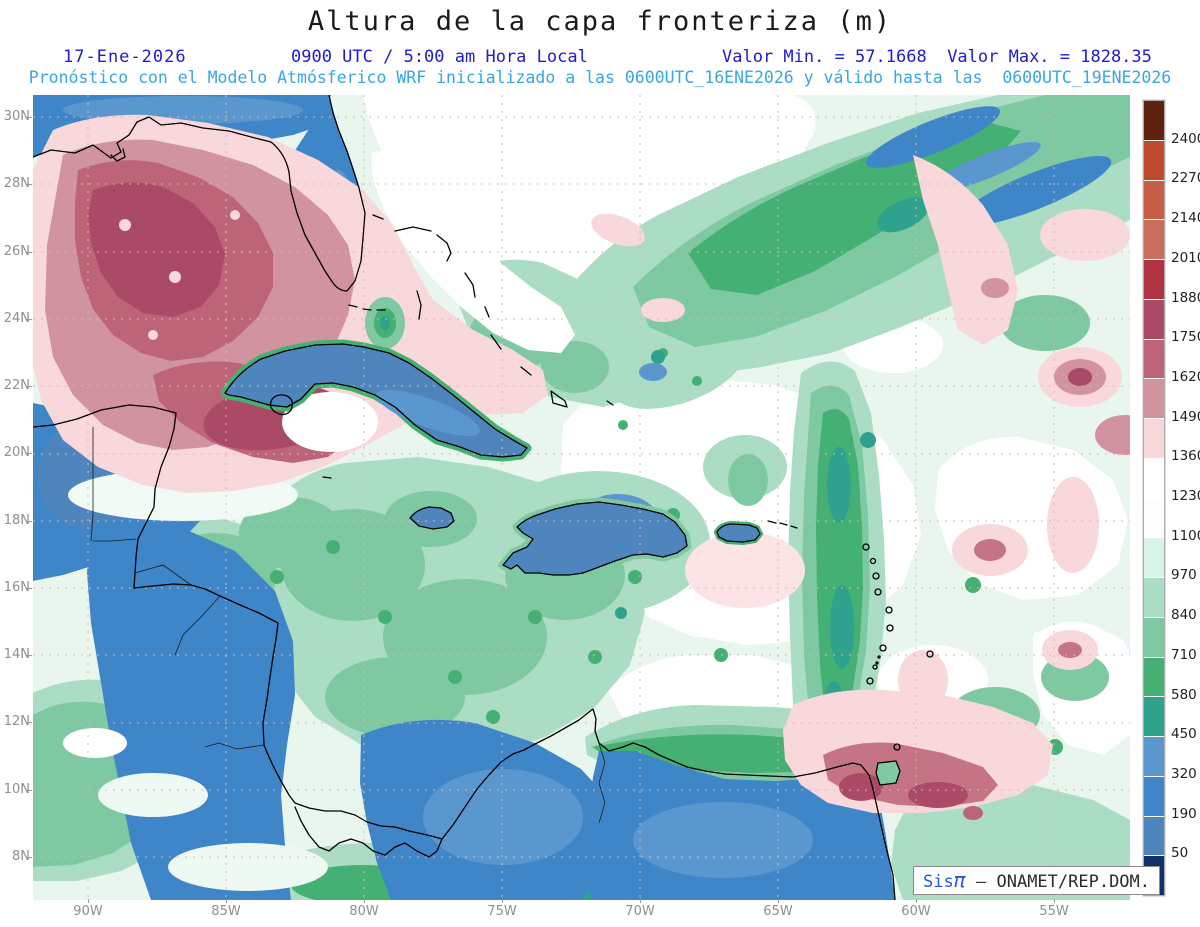  Describe the element at coordinates (778, 911) in the screenshot. I see `lon-label: 65W` at that location.